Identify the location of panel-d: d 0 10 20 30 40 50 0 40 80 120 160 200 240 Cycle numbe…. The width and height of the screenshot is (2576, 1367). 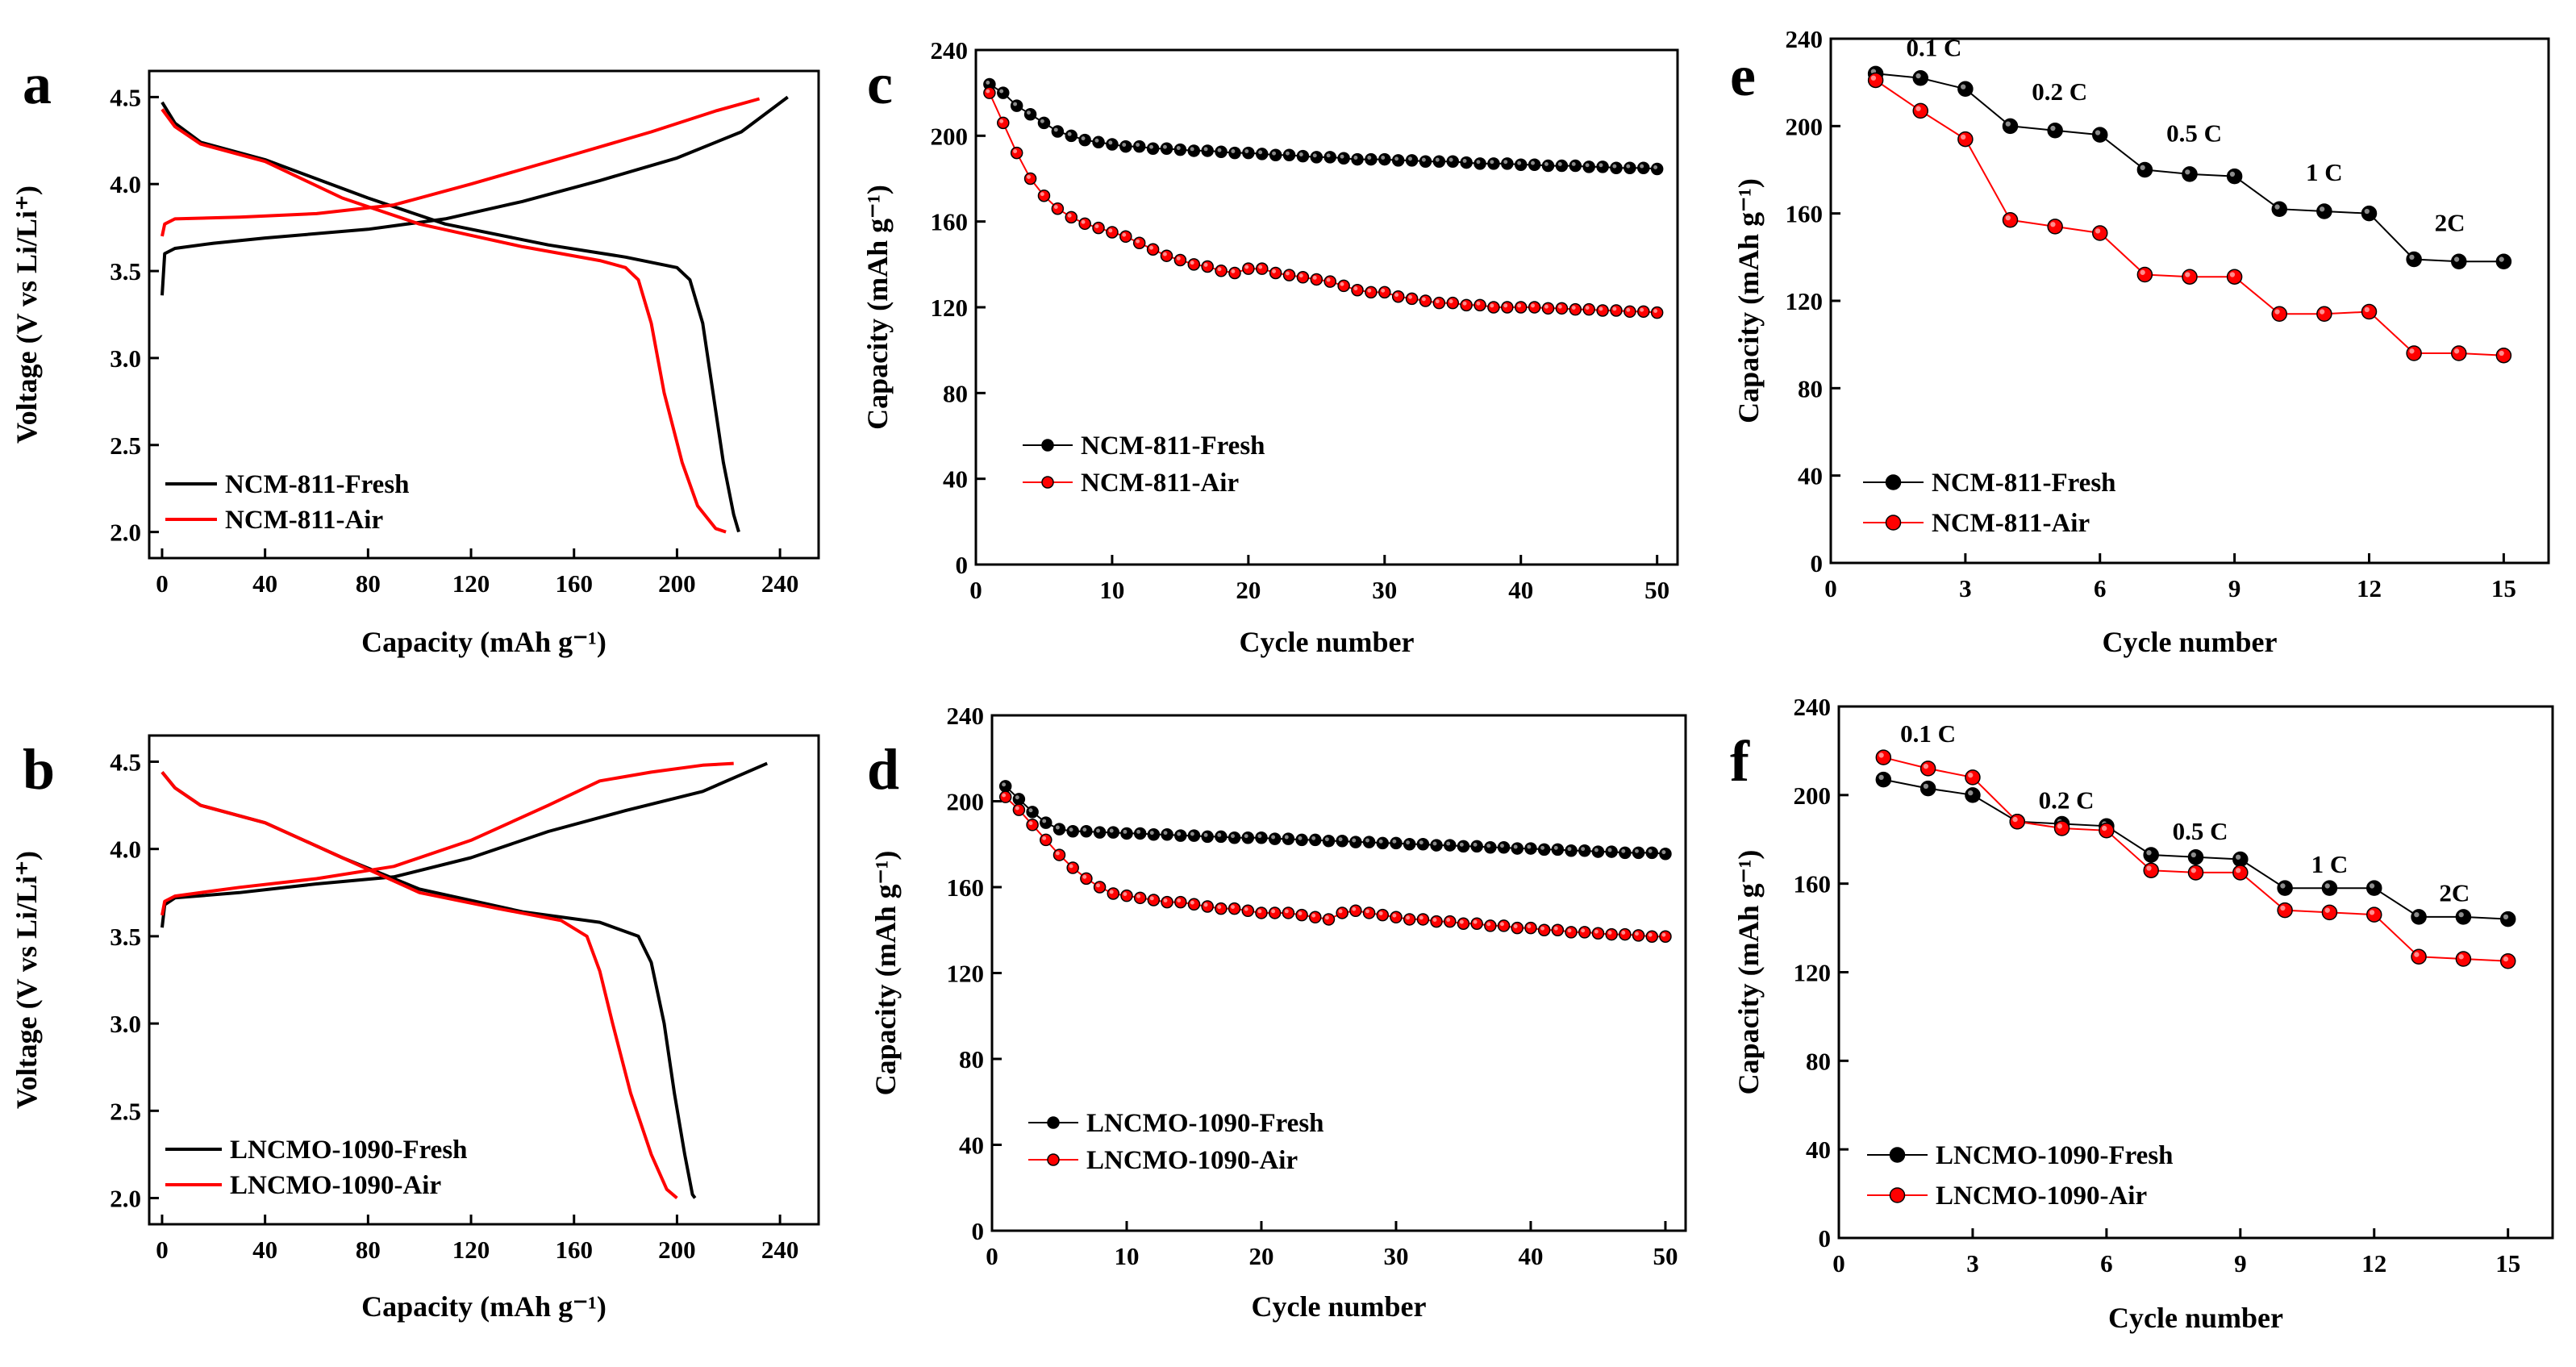
(1277, 1012).